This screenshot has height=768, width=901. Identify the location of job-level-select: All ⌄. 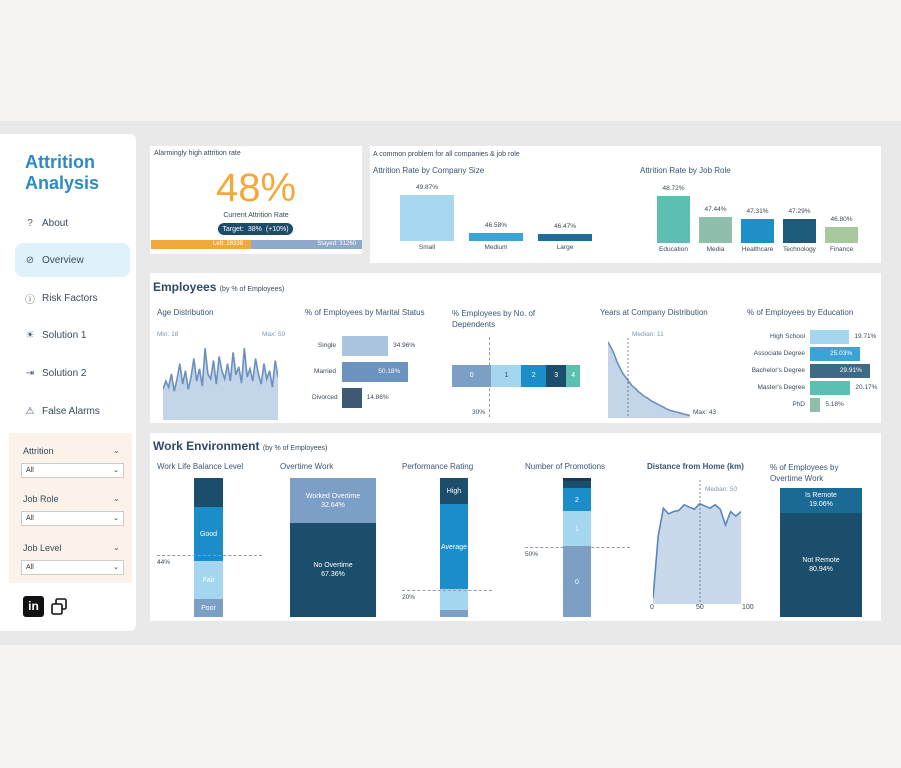
(72, 567).